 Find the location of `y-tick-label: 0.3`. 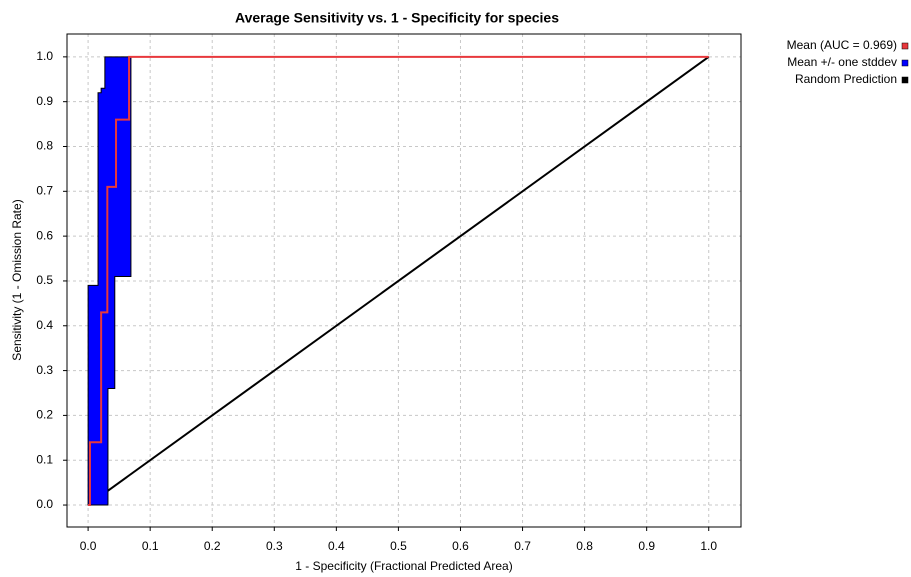

y-tick-label: 0.3 is located at coordinates (44, 370).